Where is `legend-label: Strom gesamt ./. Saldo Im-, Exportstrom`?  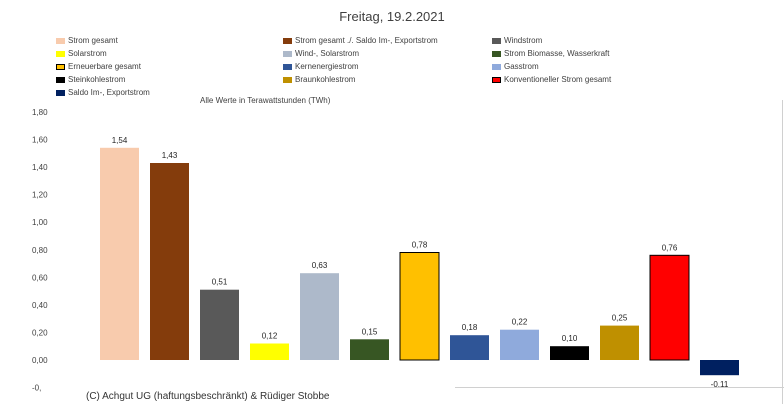
legend-label: Strom gesamt ./. Saldo Im-, Exportstrom is located at coordinates (366, 40).